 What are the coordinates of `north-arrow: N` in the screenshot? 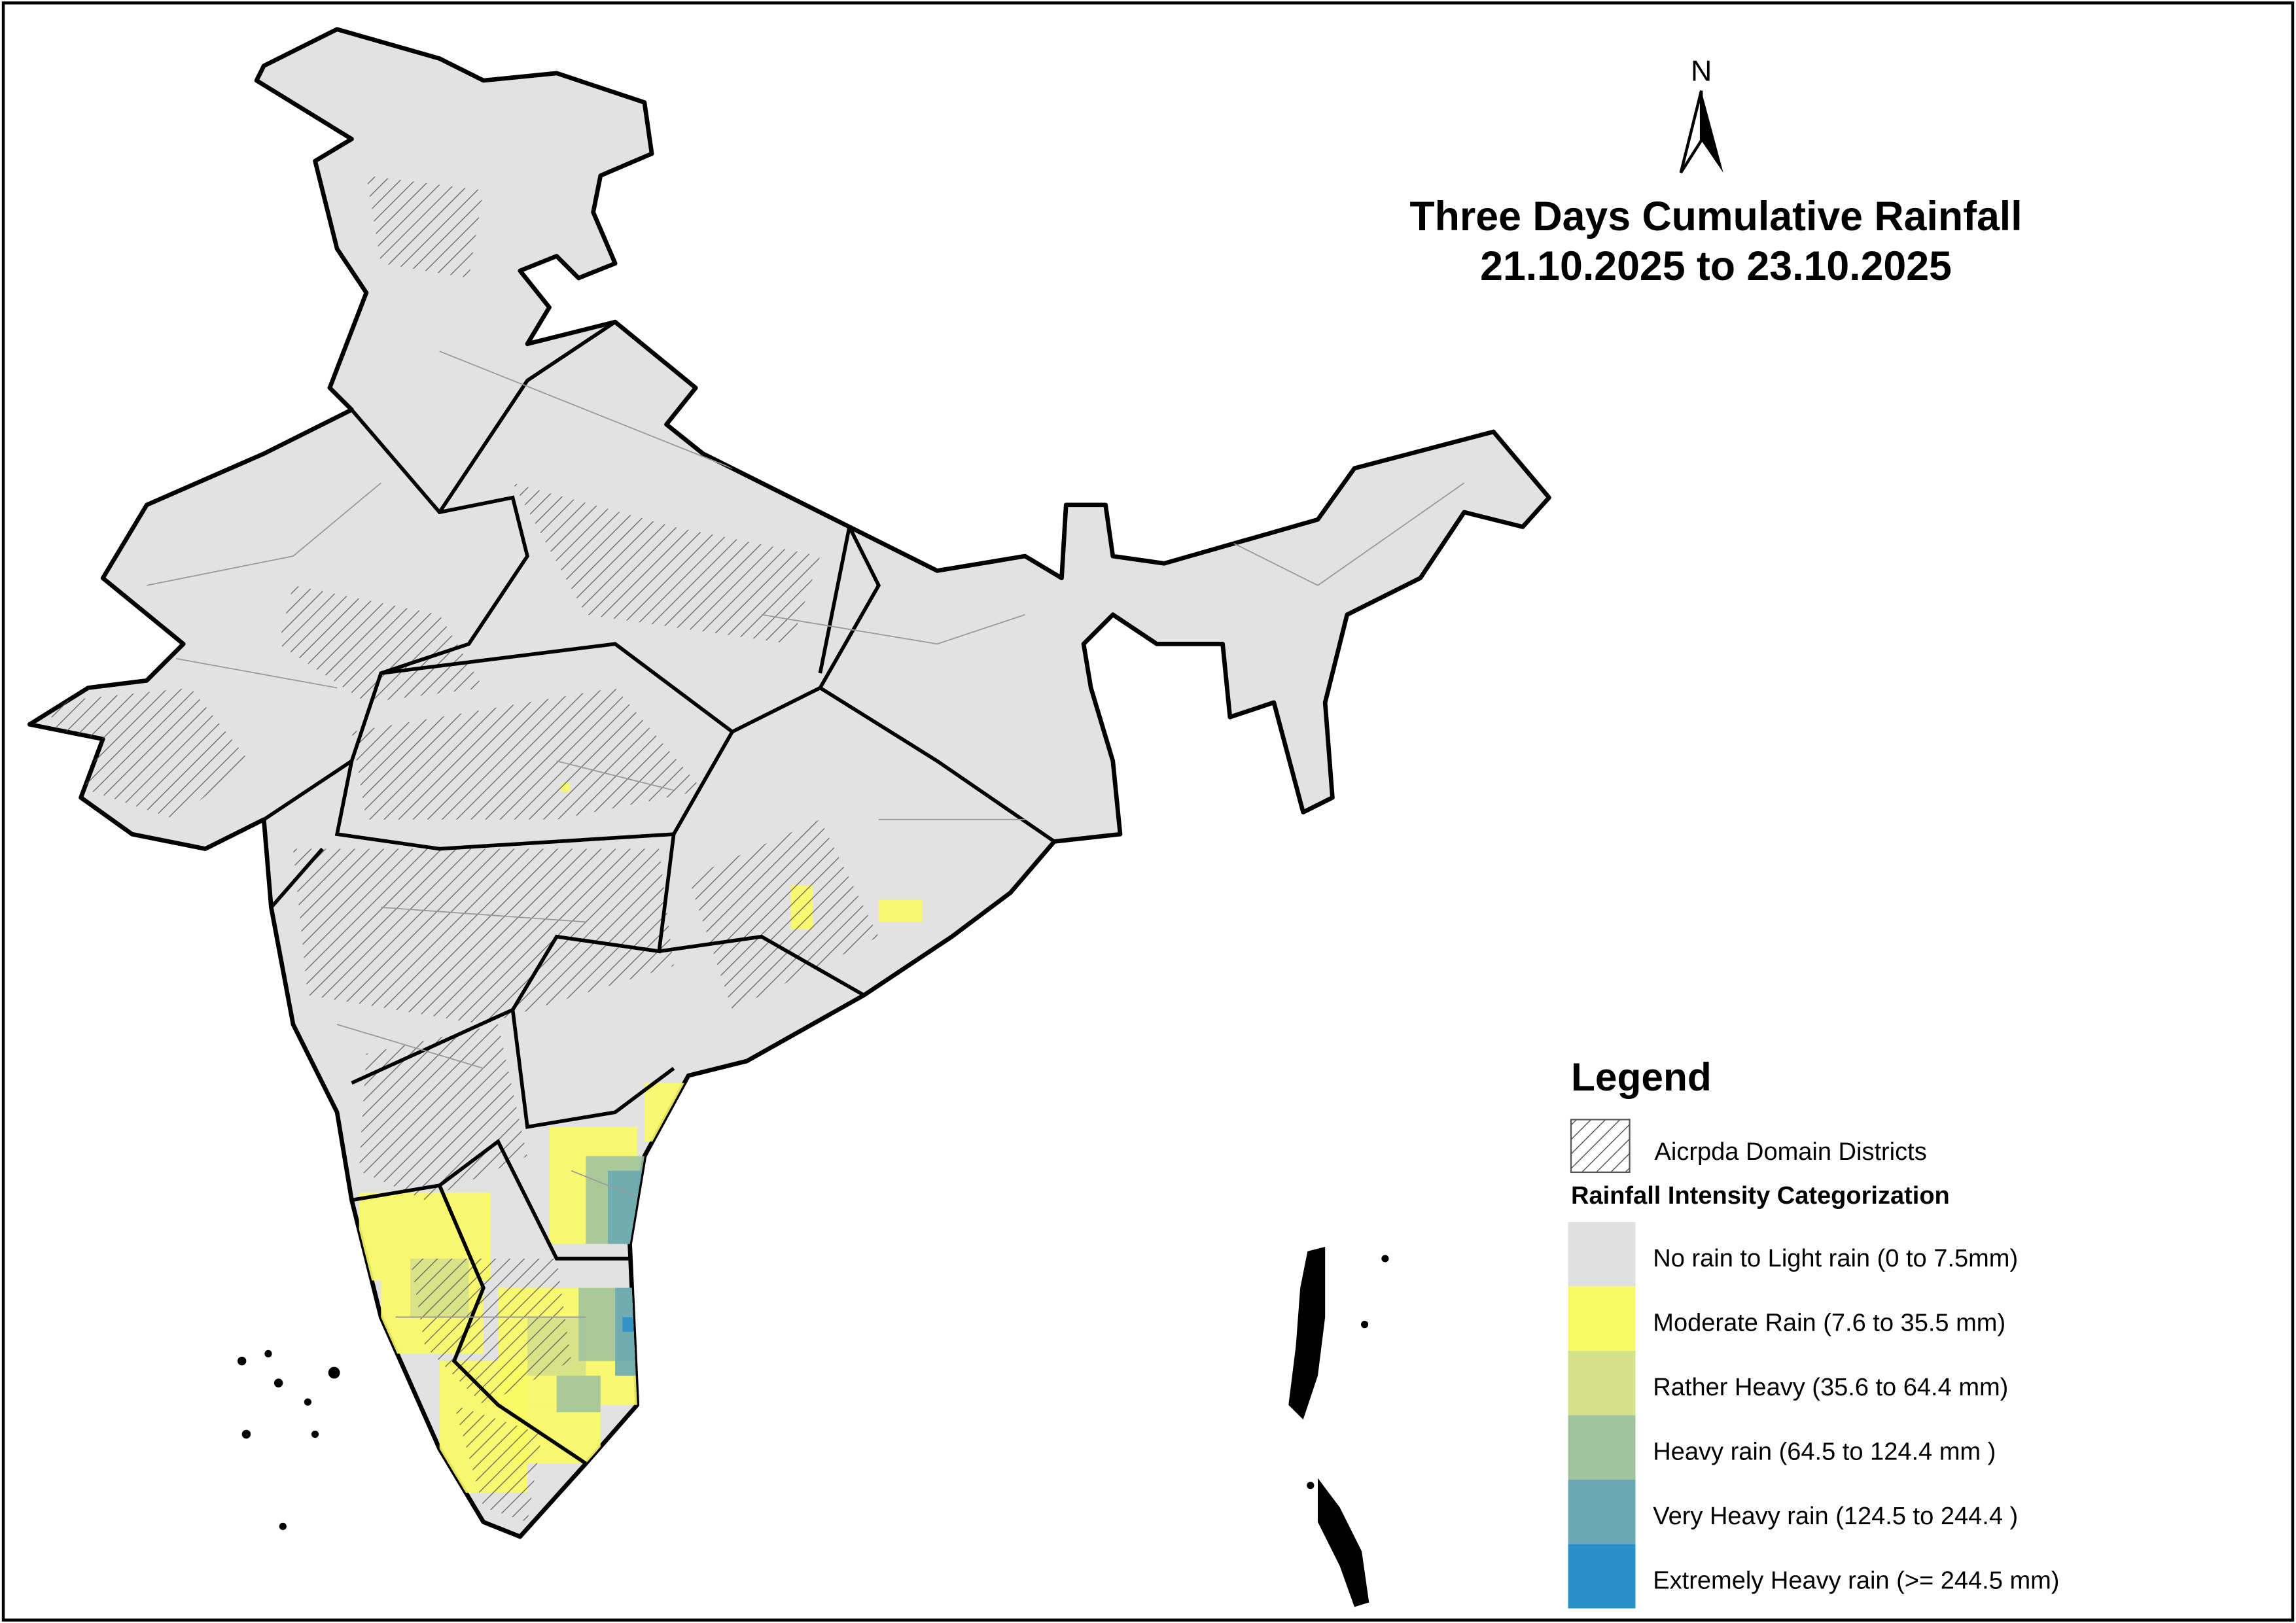 It's located at (1701, 115).